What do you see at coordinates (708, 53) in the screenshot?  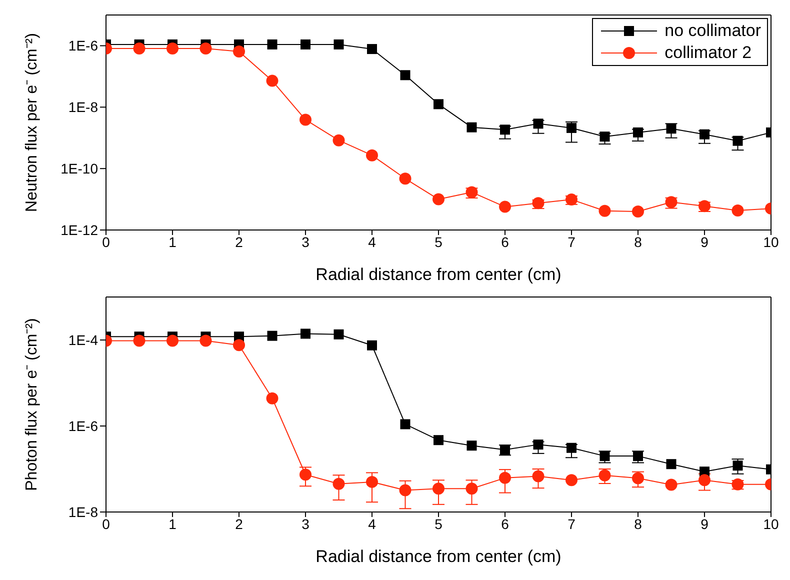 I see `legend-label: collimator 2` at bounding box center [708, 53].